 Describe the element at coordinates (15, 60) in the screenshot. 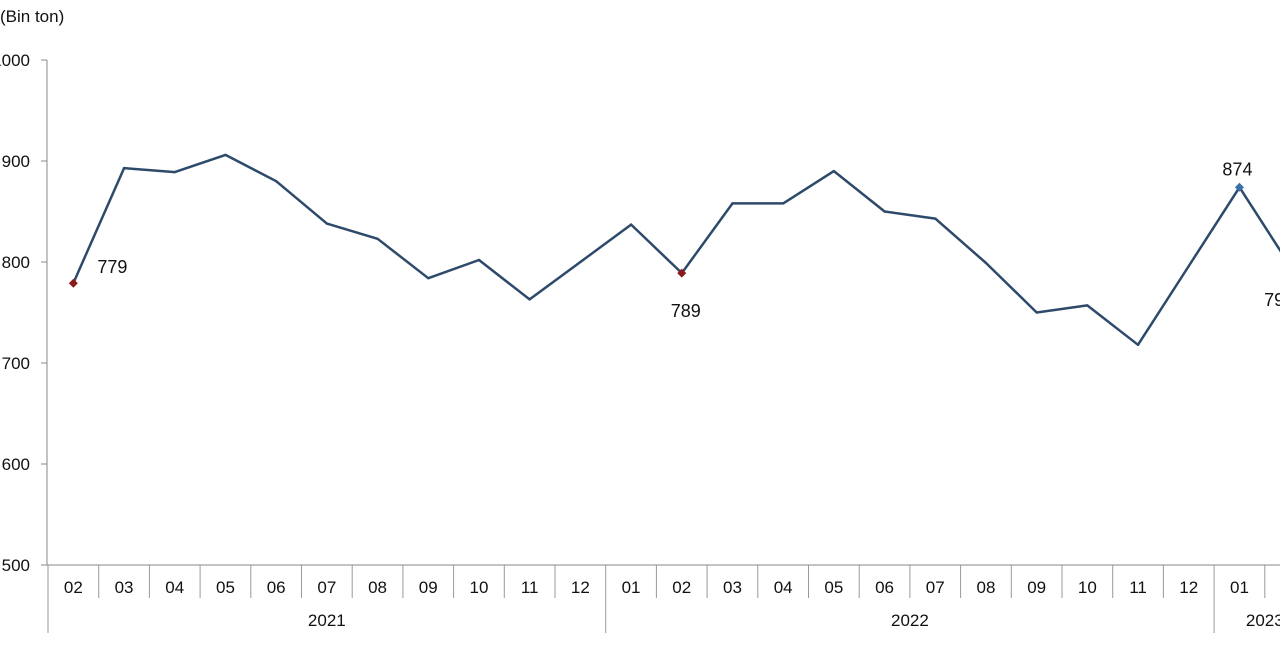

I see `y-tick-label: 1000` at that location.